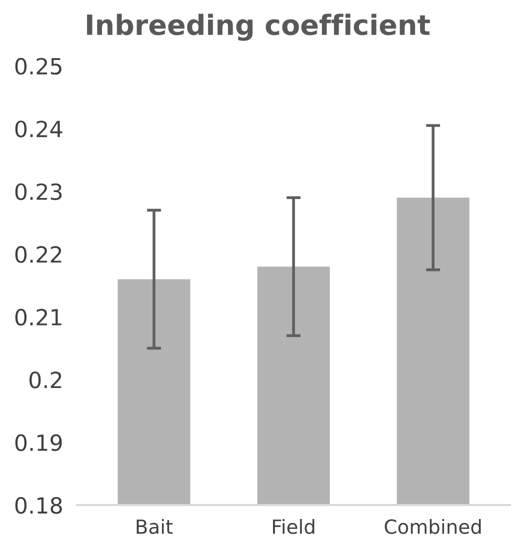 This screenshot has width=515, height=549. What do you see at coordinates (38, 129) in the screenshot?
I see `y-tick-label: 0.24` at bounding box center [38, 129].